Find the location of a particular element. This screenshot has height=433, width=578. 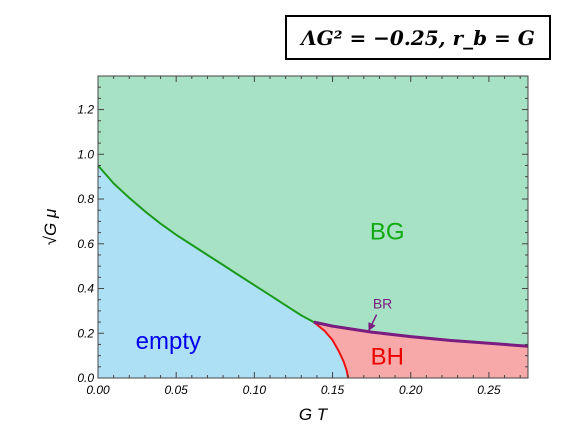

parameter-annotation: ΛG² = −0.25, r_b = G is located at coordinates (418, 37).